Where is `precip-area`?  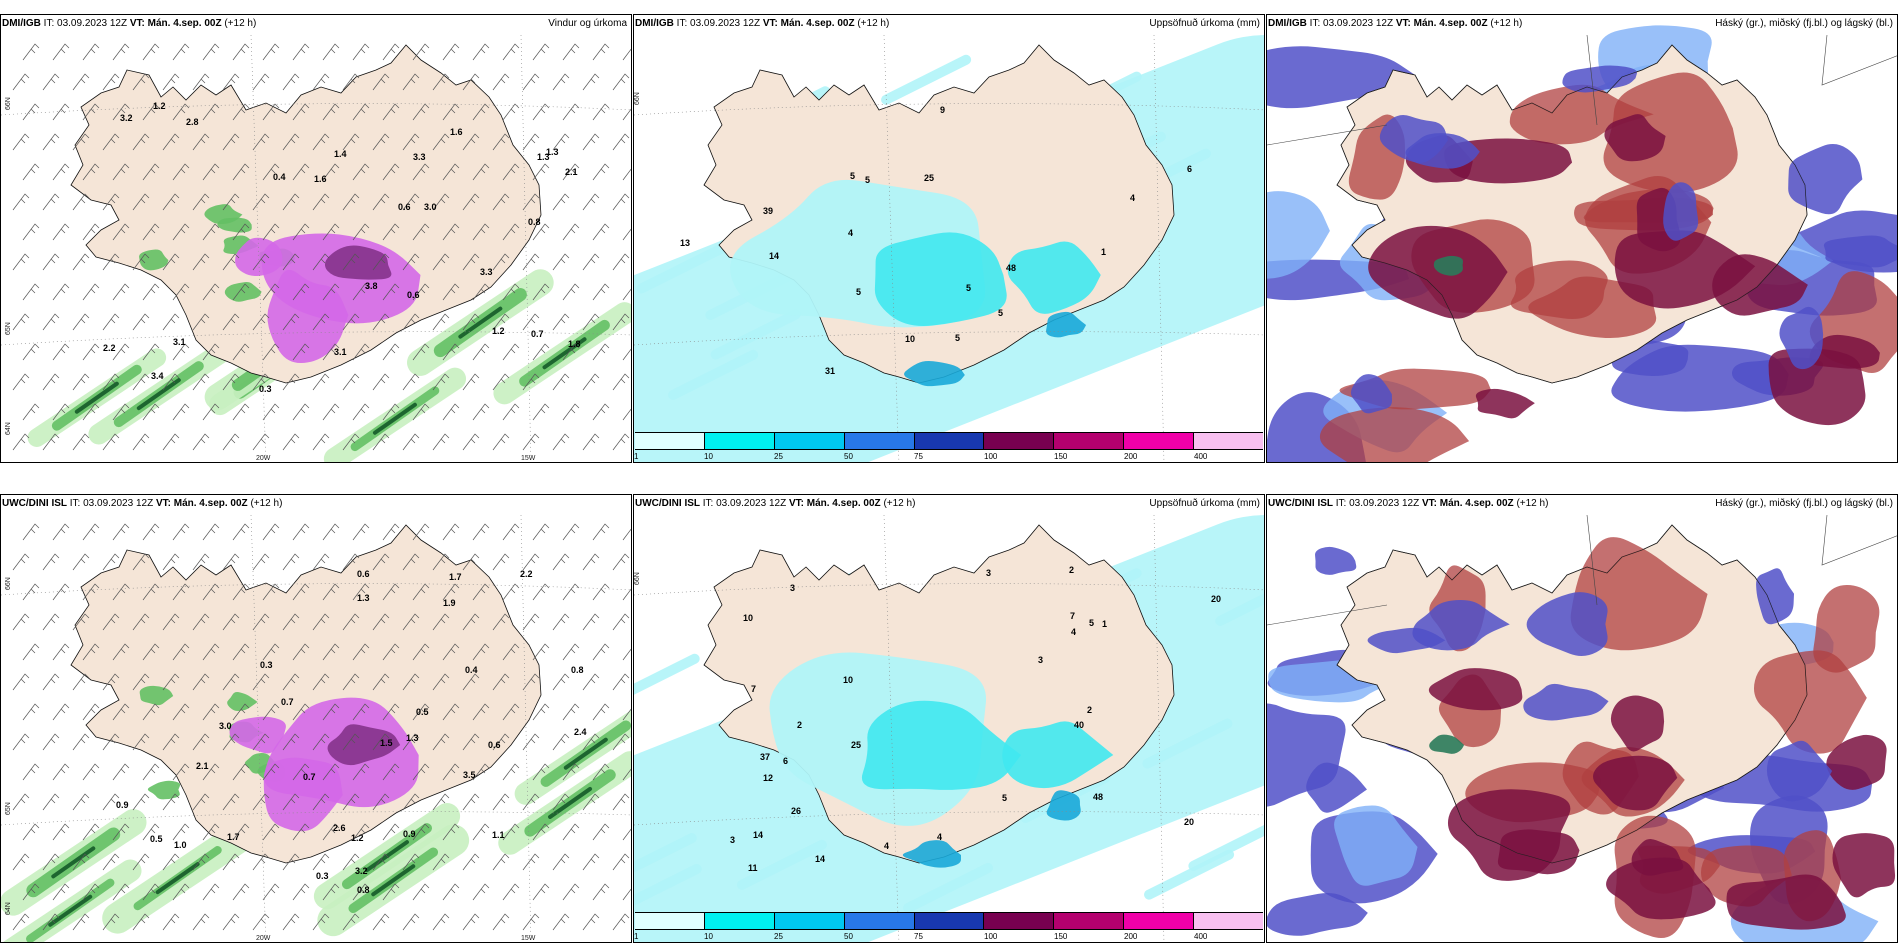
precip-area is located at coordinates (156, 695).